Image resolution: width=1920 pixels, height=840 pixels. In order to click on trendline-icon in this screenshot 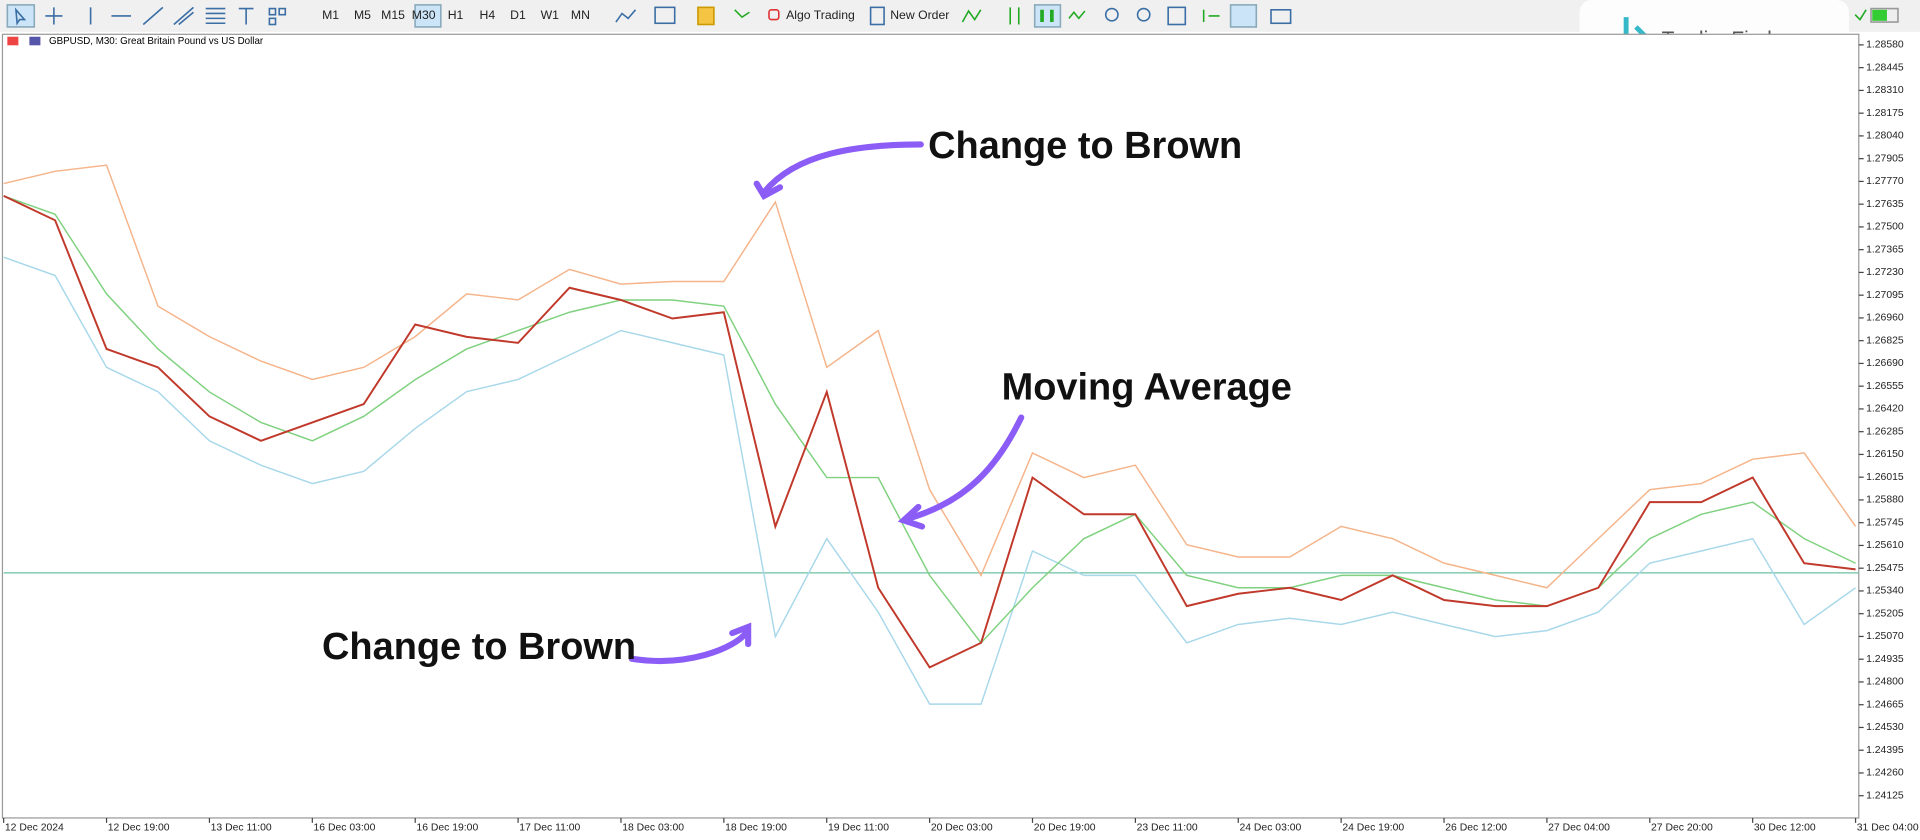, I will do `click(153, 16)`.